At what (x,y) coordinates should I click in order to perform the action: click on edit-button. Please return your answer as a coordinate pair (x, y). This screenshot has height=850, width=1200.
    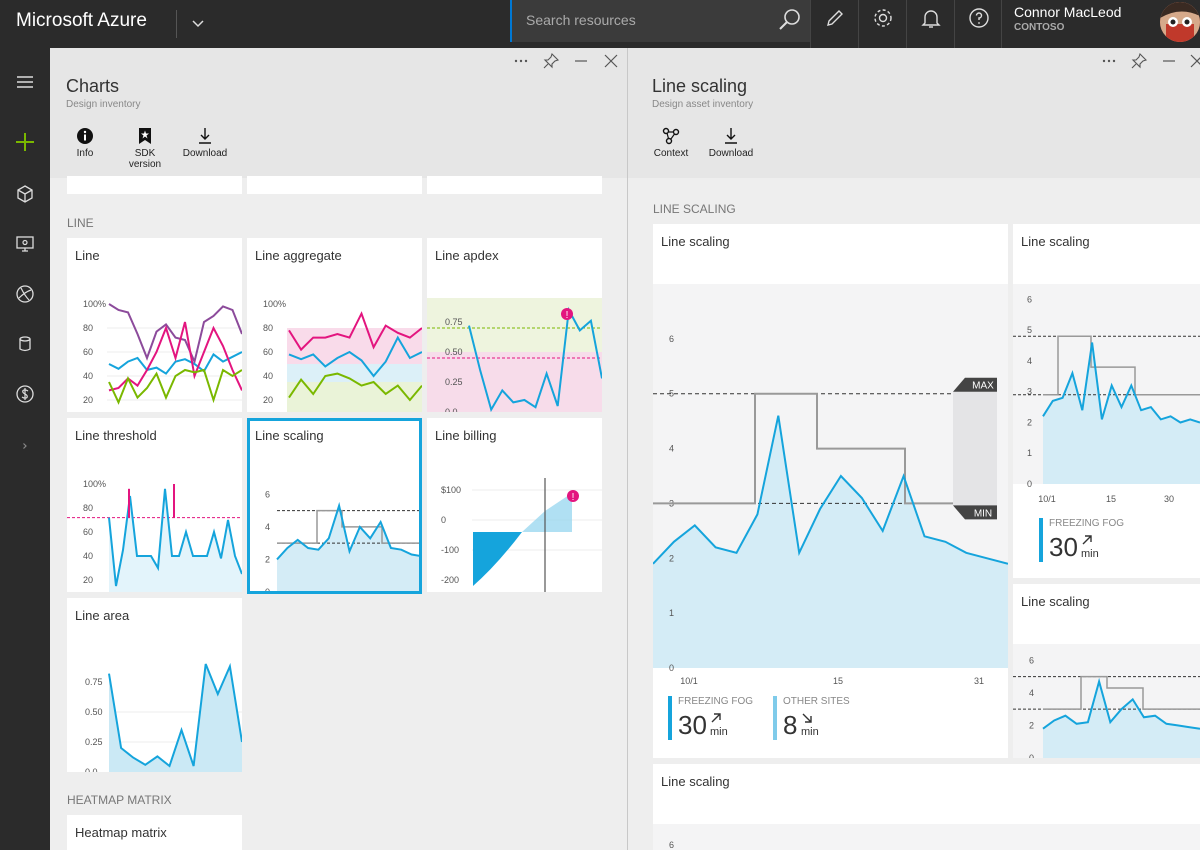
    Looking at the image, I should click on (834, 24).